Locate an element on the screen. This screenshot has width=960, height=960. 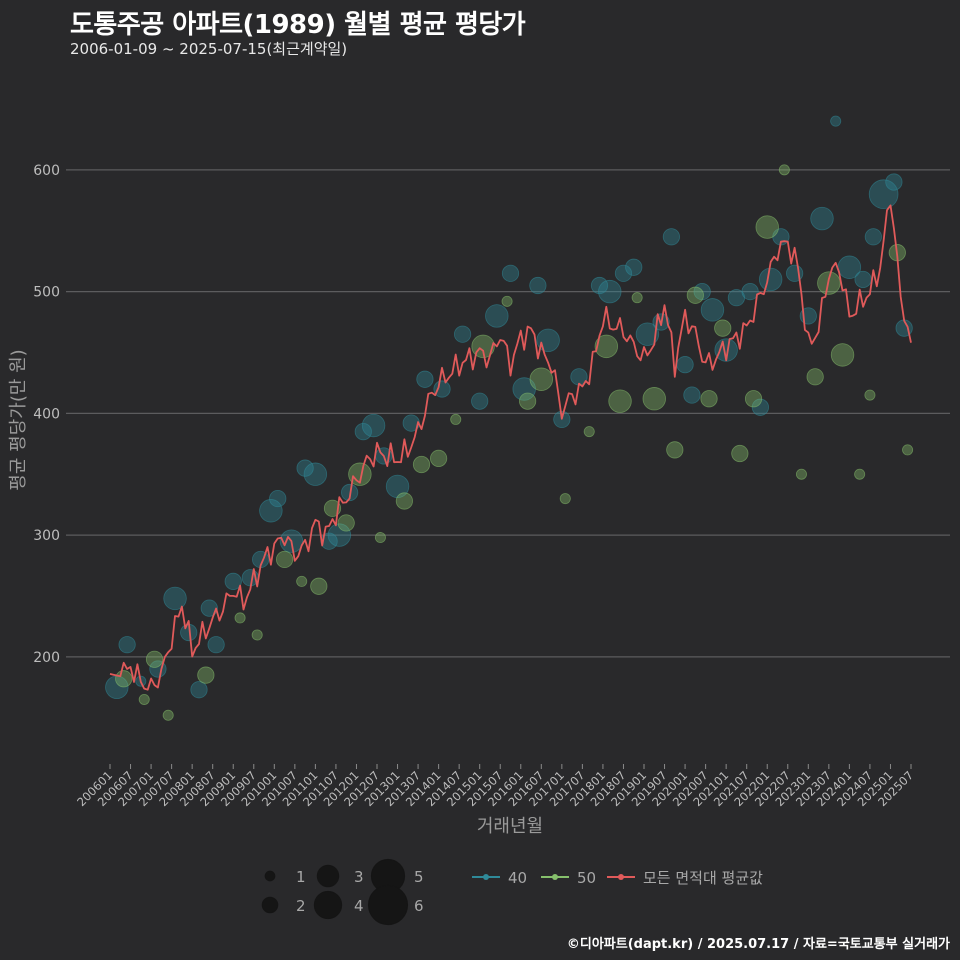
legend-series-label: 40 is located at coordinates (517, 878).